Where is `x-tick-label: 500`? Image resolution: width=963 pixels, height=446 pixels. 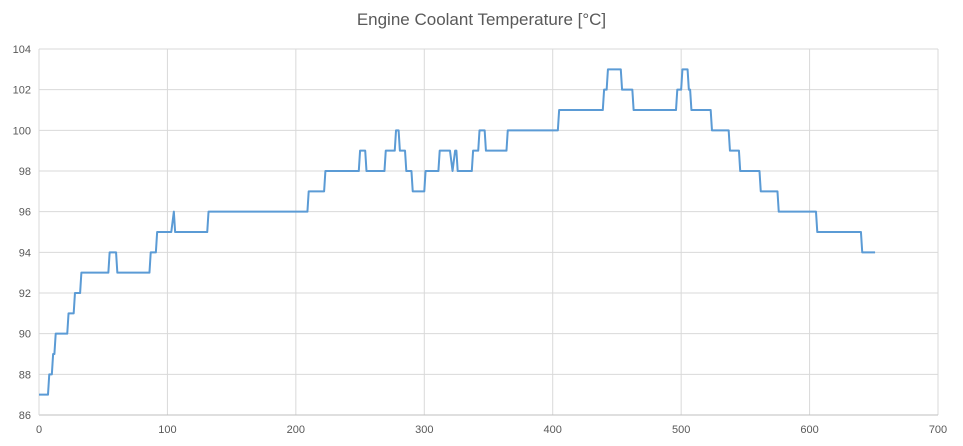 x-tick-label: 500 is located at coordinates (681, 430).